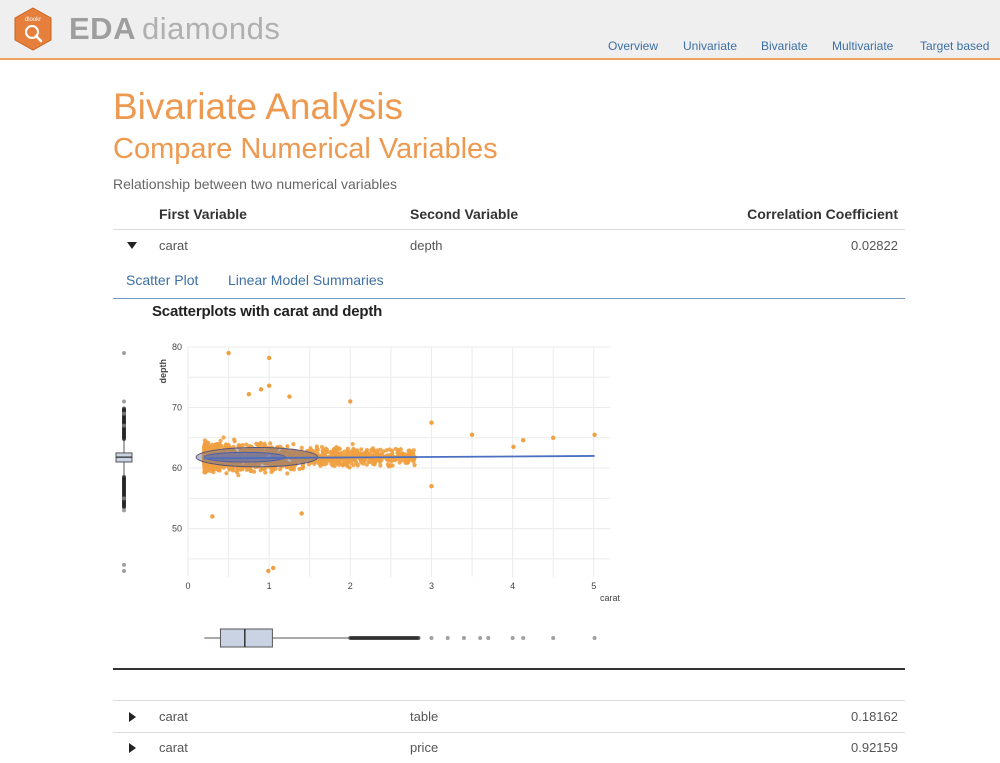 Image resolution: width=1000 pixels, height=763 pixels. I want to click on x-tick-label: 0, so click(187, 586).